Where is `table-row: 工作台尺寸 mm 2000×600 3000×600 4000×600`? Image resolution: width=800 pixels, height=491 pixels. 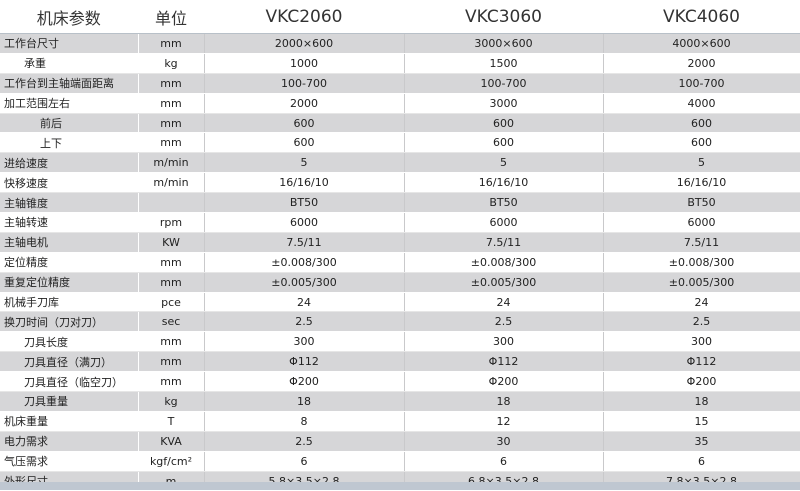 table-row: 工作台尺寸 mm 2000×600 3000×600 4000×600 is located at coordinates (400, 43).